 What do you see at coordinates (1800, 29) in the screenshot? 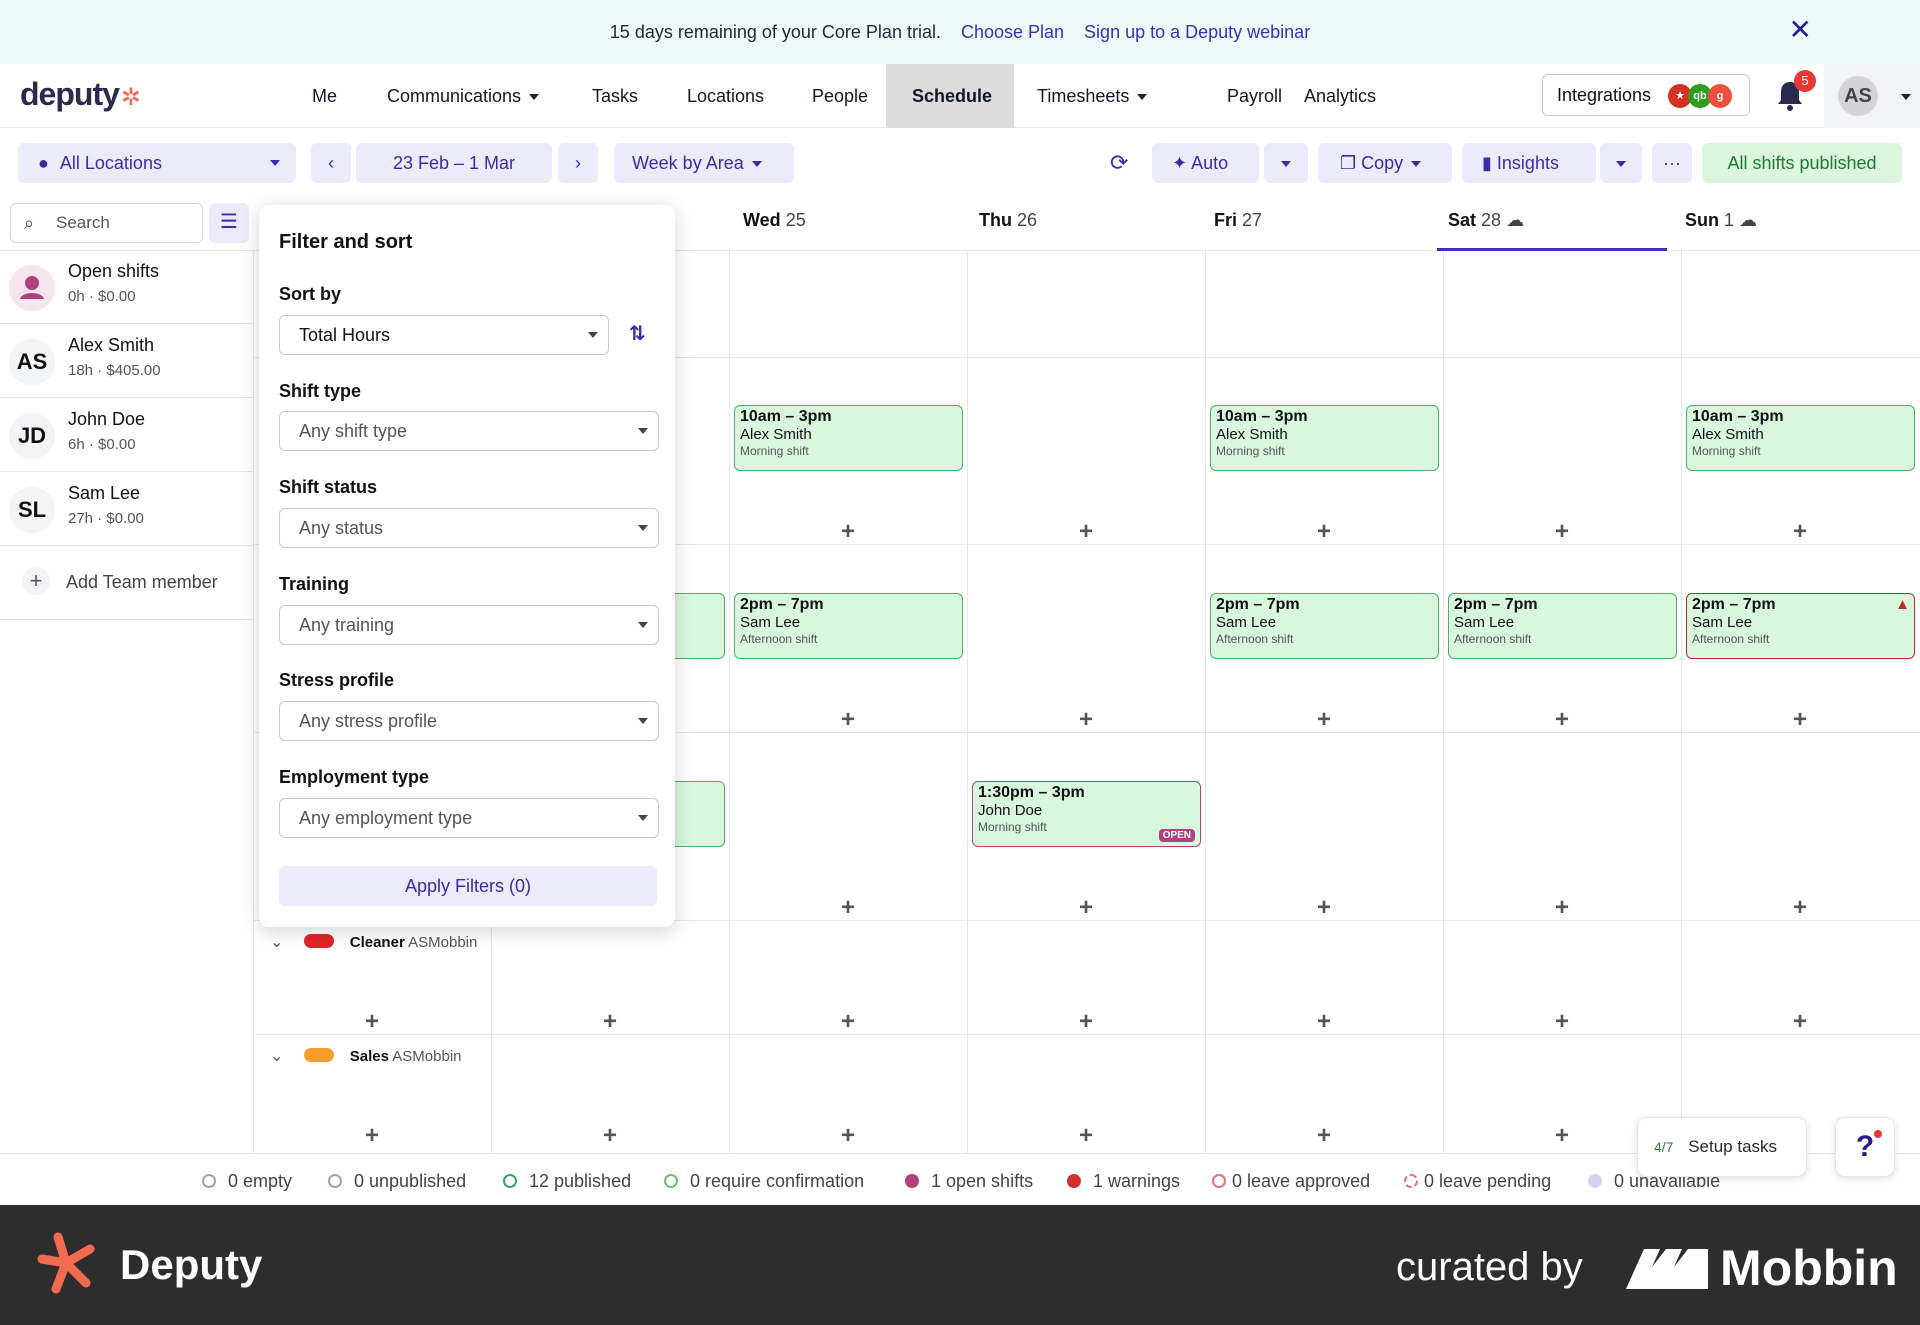
I see `close-icon: ✕` at bounding box center [1800, 29].